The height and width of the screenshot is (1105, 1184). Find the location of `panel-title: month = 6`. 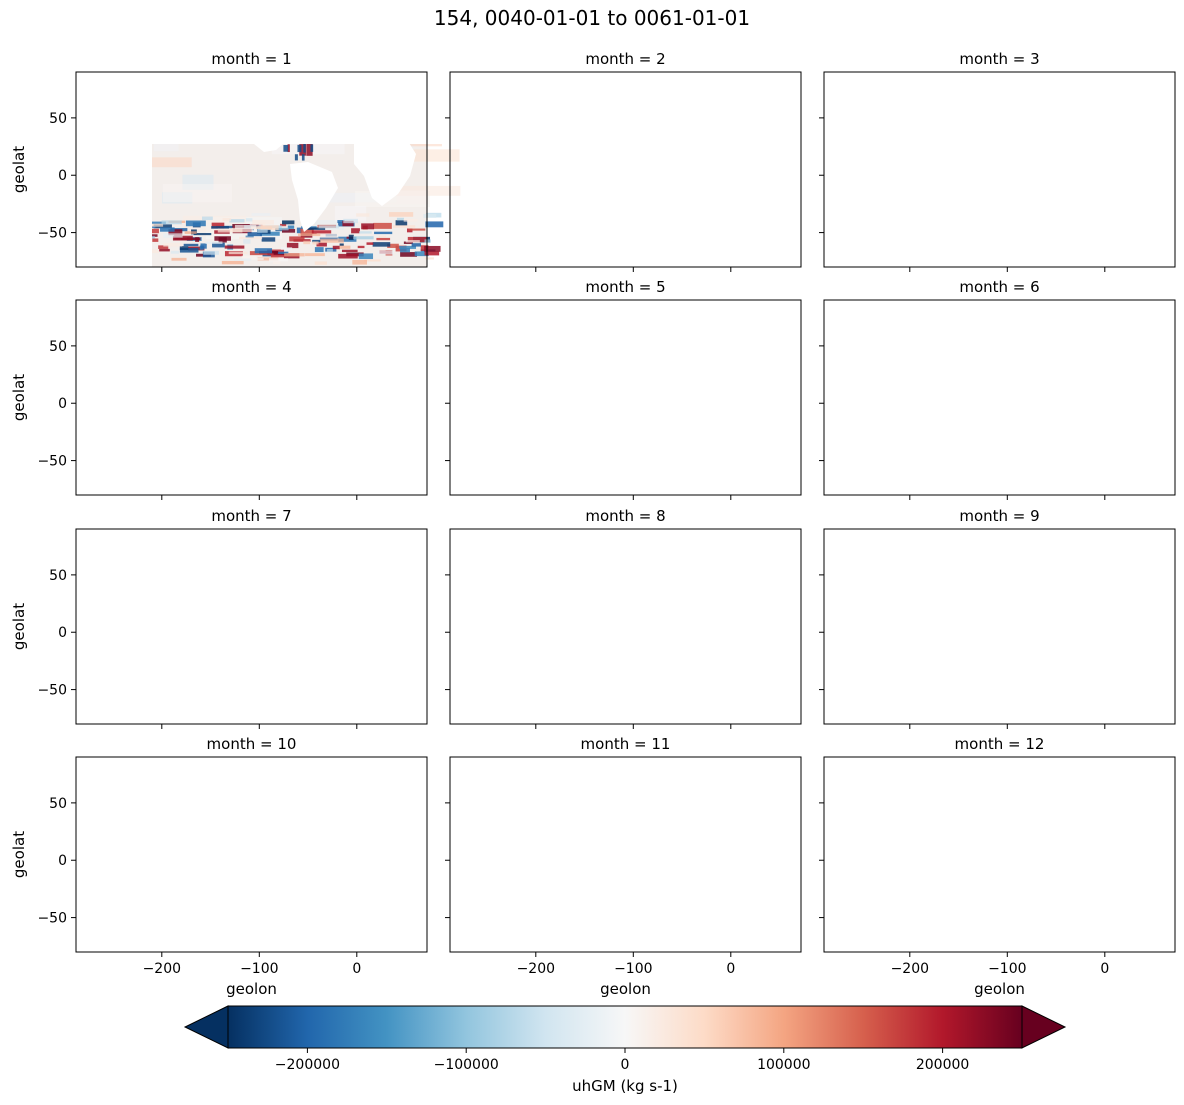

panel-title: month = 6 is located at coordinates (999, 287).